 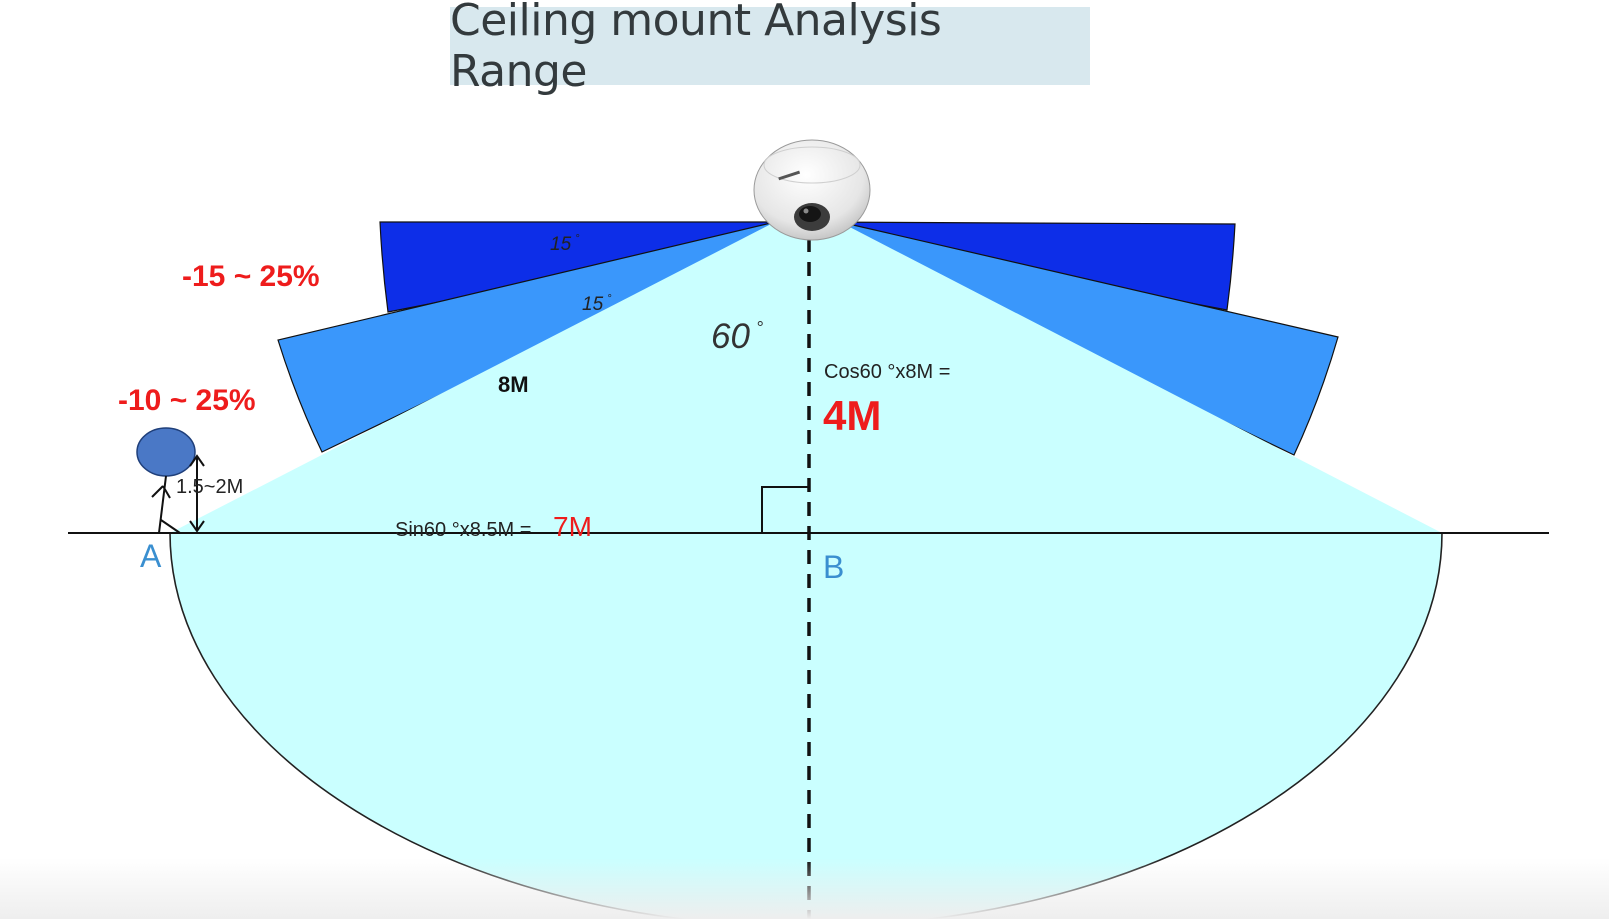 I want to click on angle-inner-label: 15 °, so click(x=597, y=304).